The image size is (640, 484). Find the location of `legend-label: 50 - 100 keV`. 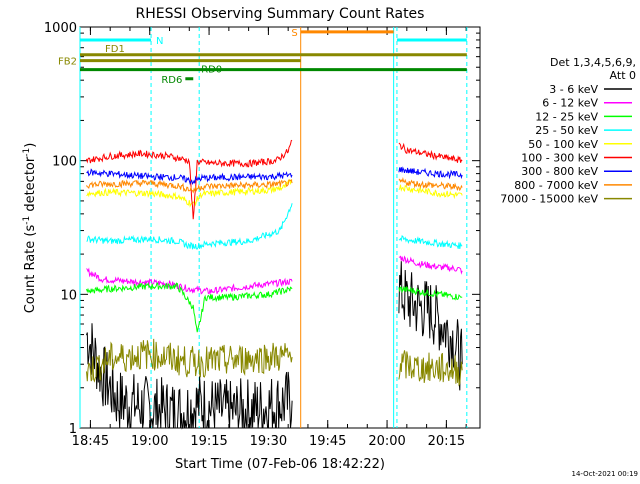

legend-label: 50 - 100 keV is located at coordinates (563, 144).